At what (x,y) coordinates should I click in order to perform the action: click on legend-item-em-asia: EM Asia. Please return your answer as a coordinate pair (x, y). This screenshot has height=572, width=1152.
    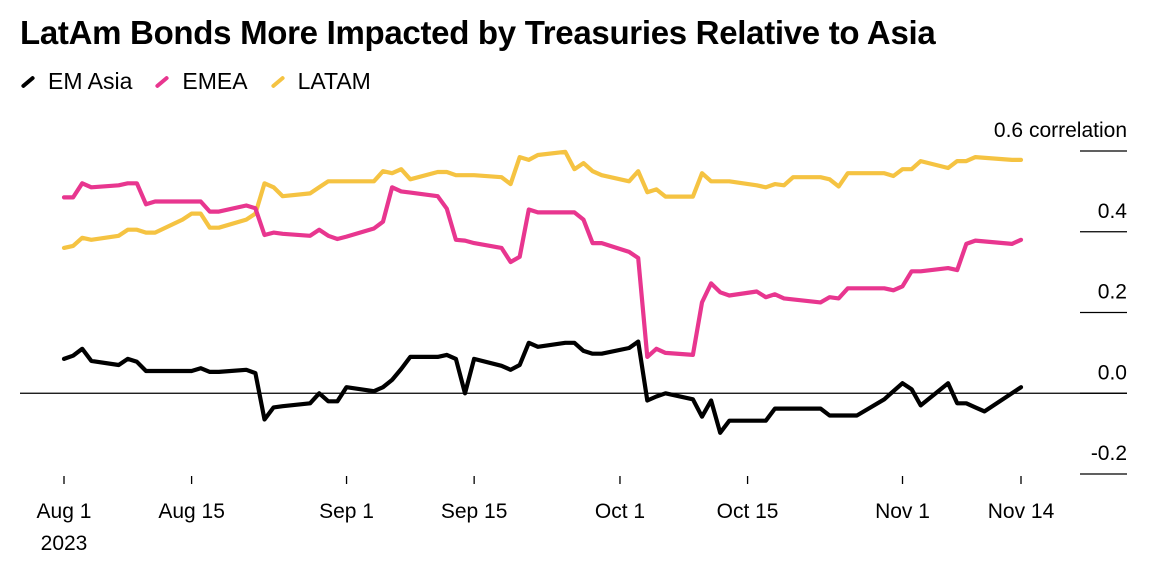
    Looking at the image, I should click on (76, 81).